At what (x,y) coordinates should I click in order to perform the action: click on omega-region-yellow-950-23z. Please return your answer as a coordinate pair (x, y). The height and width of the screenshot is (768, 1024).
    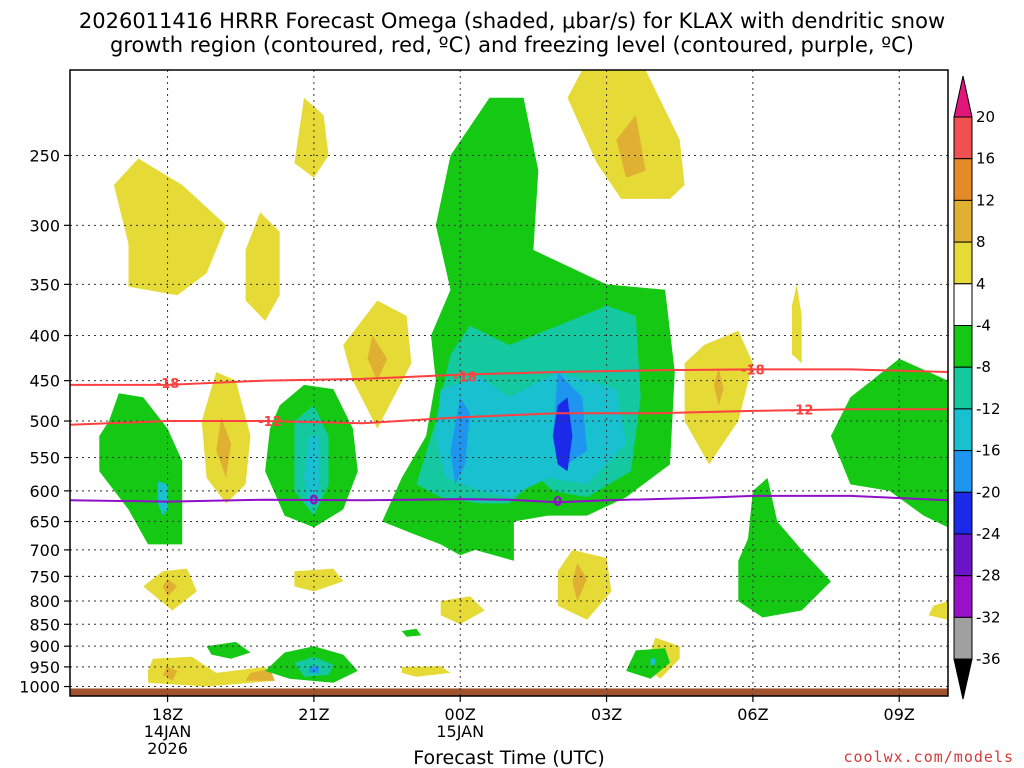
    Looking at the image, I should click on (426, 671).